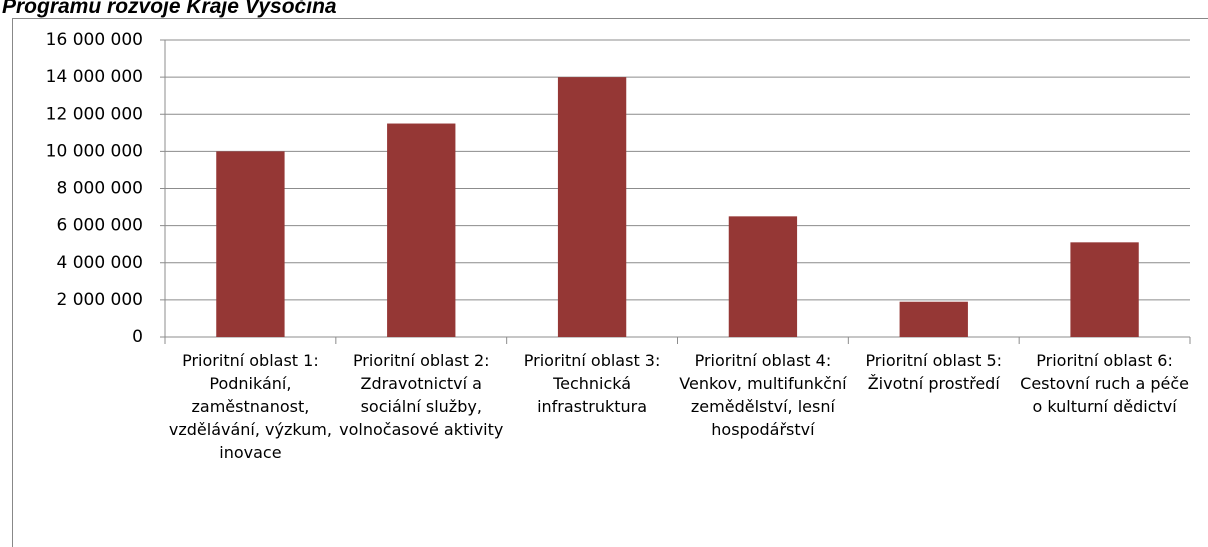  What do you see at coordinates (169, 9) in the screenshot?
I see `chart-title: Programu rozvoje Kraje Vysočina` at bounding box center [169, 9].